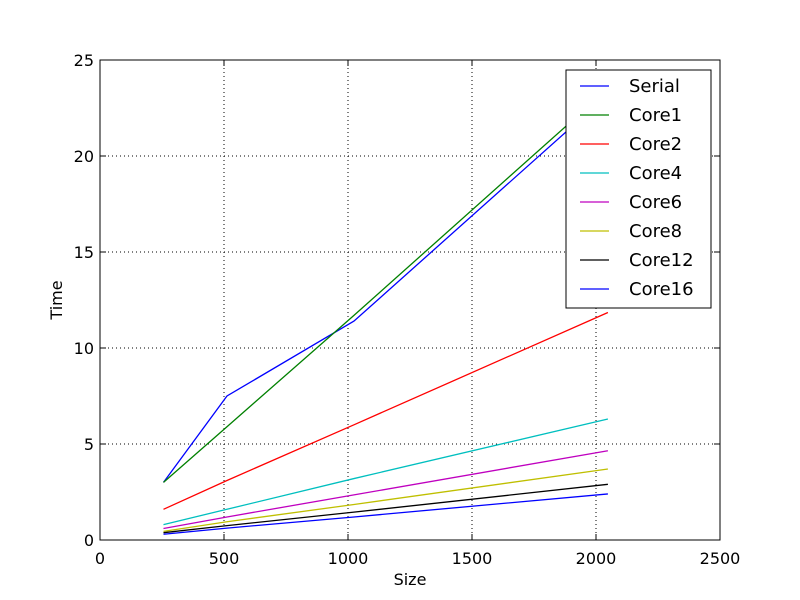 This screenshot has width=800, height=600. Describe the element at coordinates (655, 173) in the screenshot. I see `legend-label-core4: Core4` at that location.